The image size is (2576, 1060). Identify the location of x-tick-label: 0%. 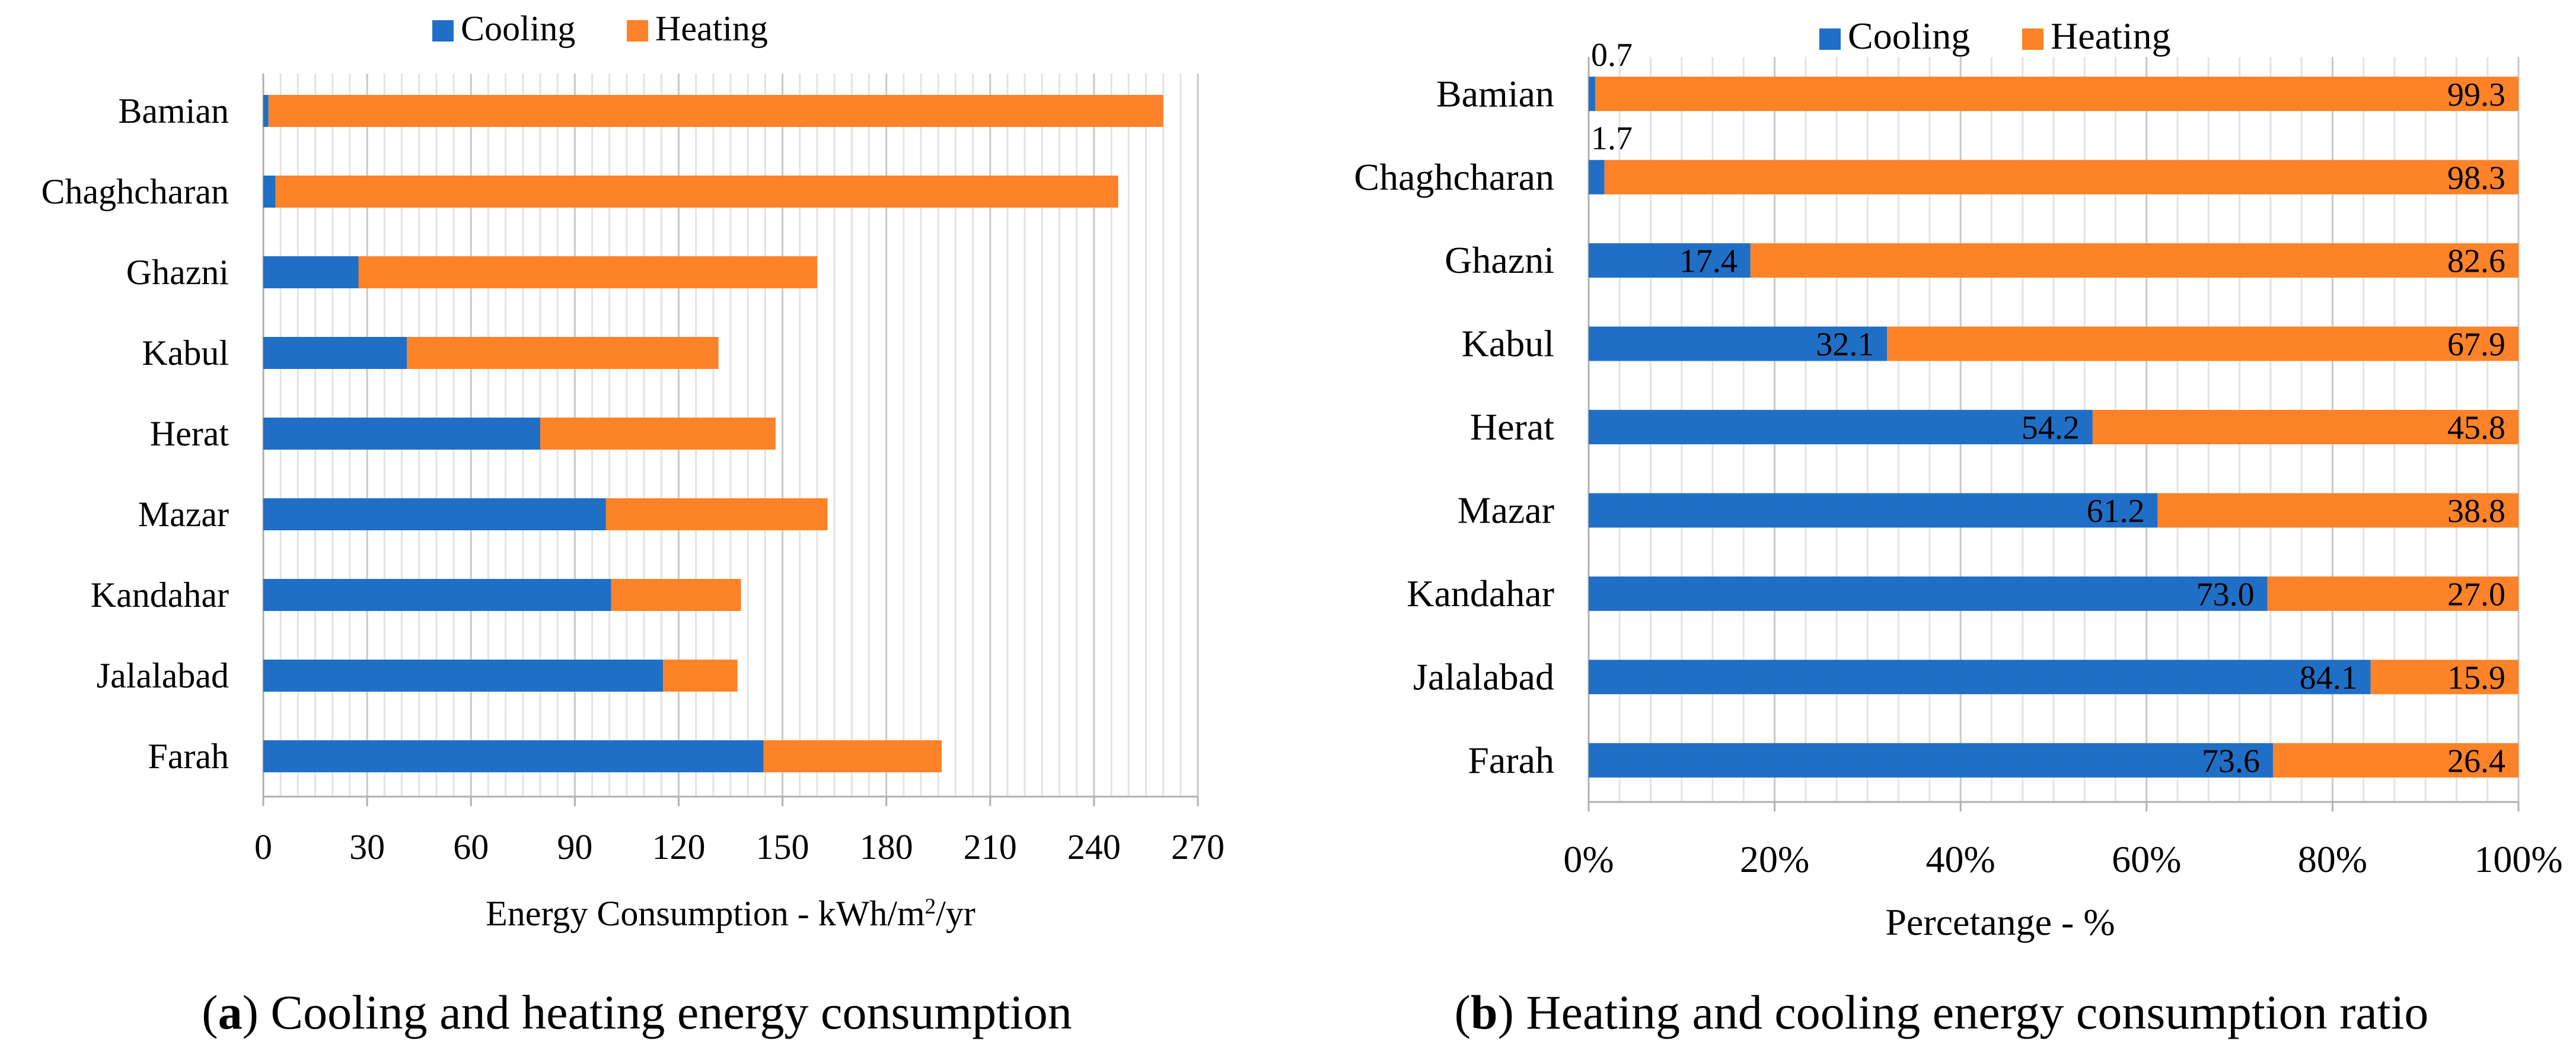
(1588, 859).